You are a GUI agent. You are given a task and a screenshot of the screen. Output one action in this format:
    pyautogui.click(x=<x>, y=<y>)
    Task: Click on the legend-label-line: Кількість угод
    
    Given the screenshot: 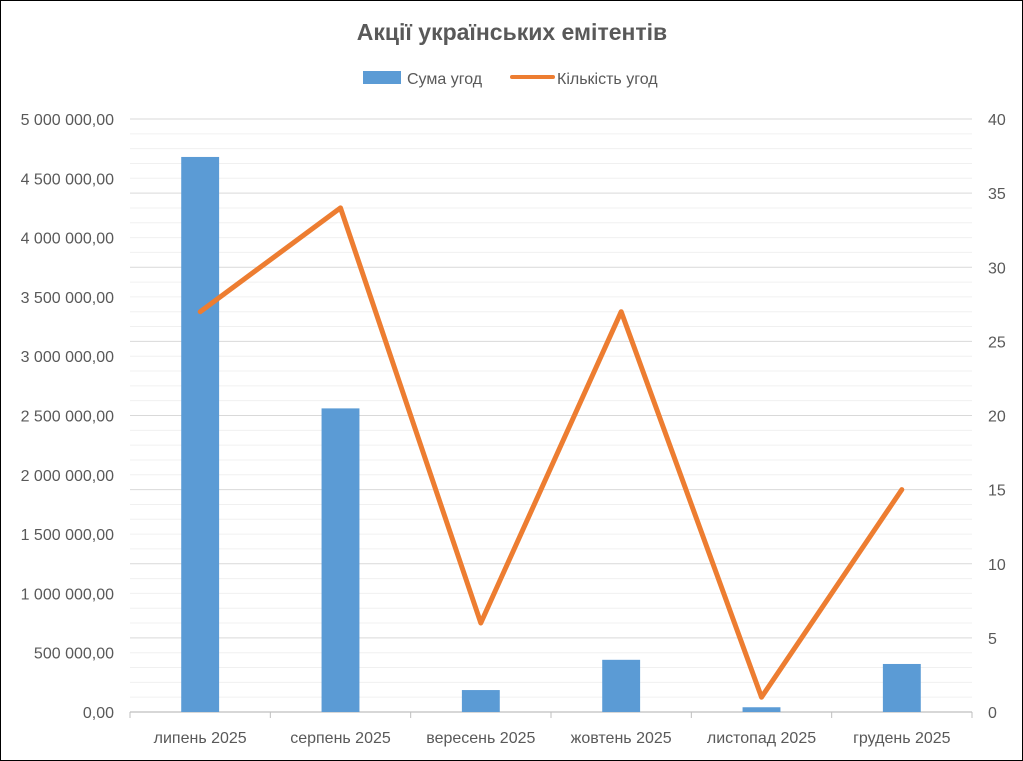 What is the action you would take?
    pyautogui.click(x=607, y=79)
    